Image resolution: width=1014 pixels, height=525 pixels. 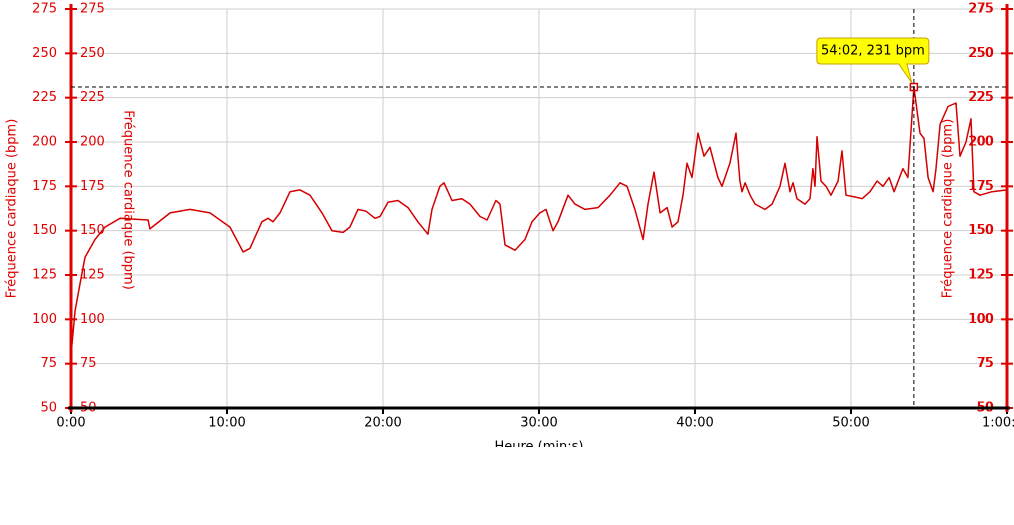 I want to click on x-tick-label: 1:00:00, so click(x=998, y=423).